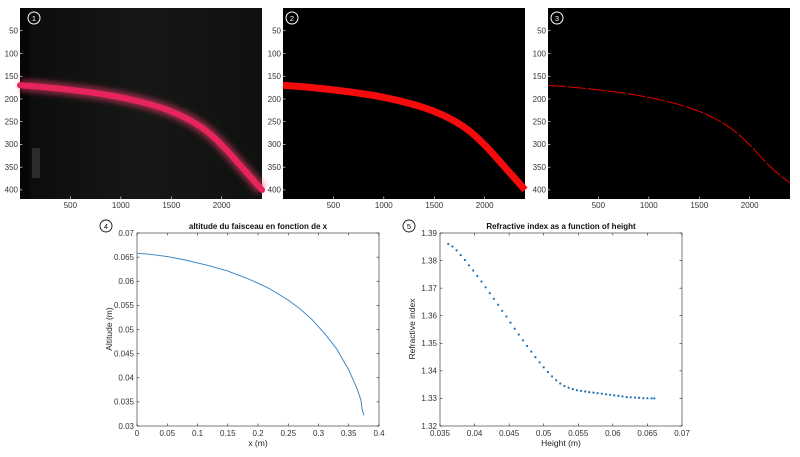 Image resolution: width=800 pixels, height=457 pixels. Describe the element at coordinates (275, 99) in the screenshot. I see `panel-2-ytick-label: 200` at that location.